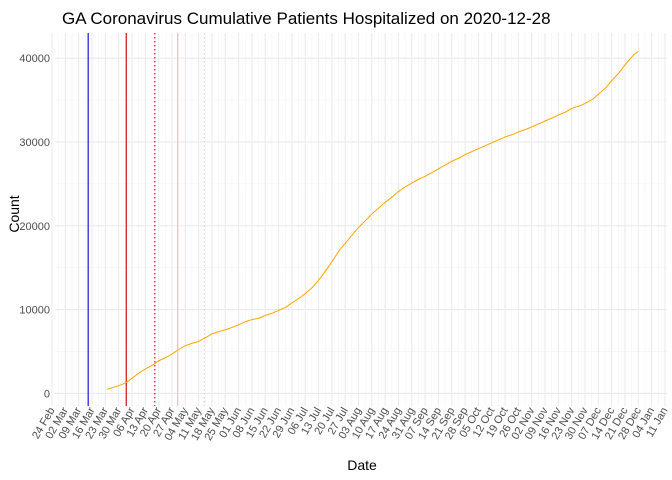  What do you see at coordinates (34, 59) in the screenshot?
I see `y-tick-label: 40000` at bounding box center [34, 59].